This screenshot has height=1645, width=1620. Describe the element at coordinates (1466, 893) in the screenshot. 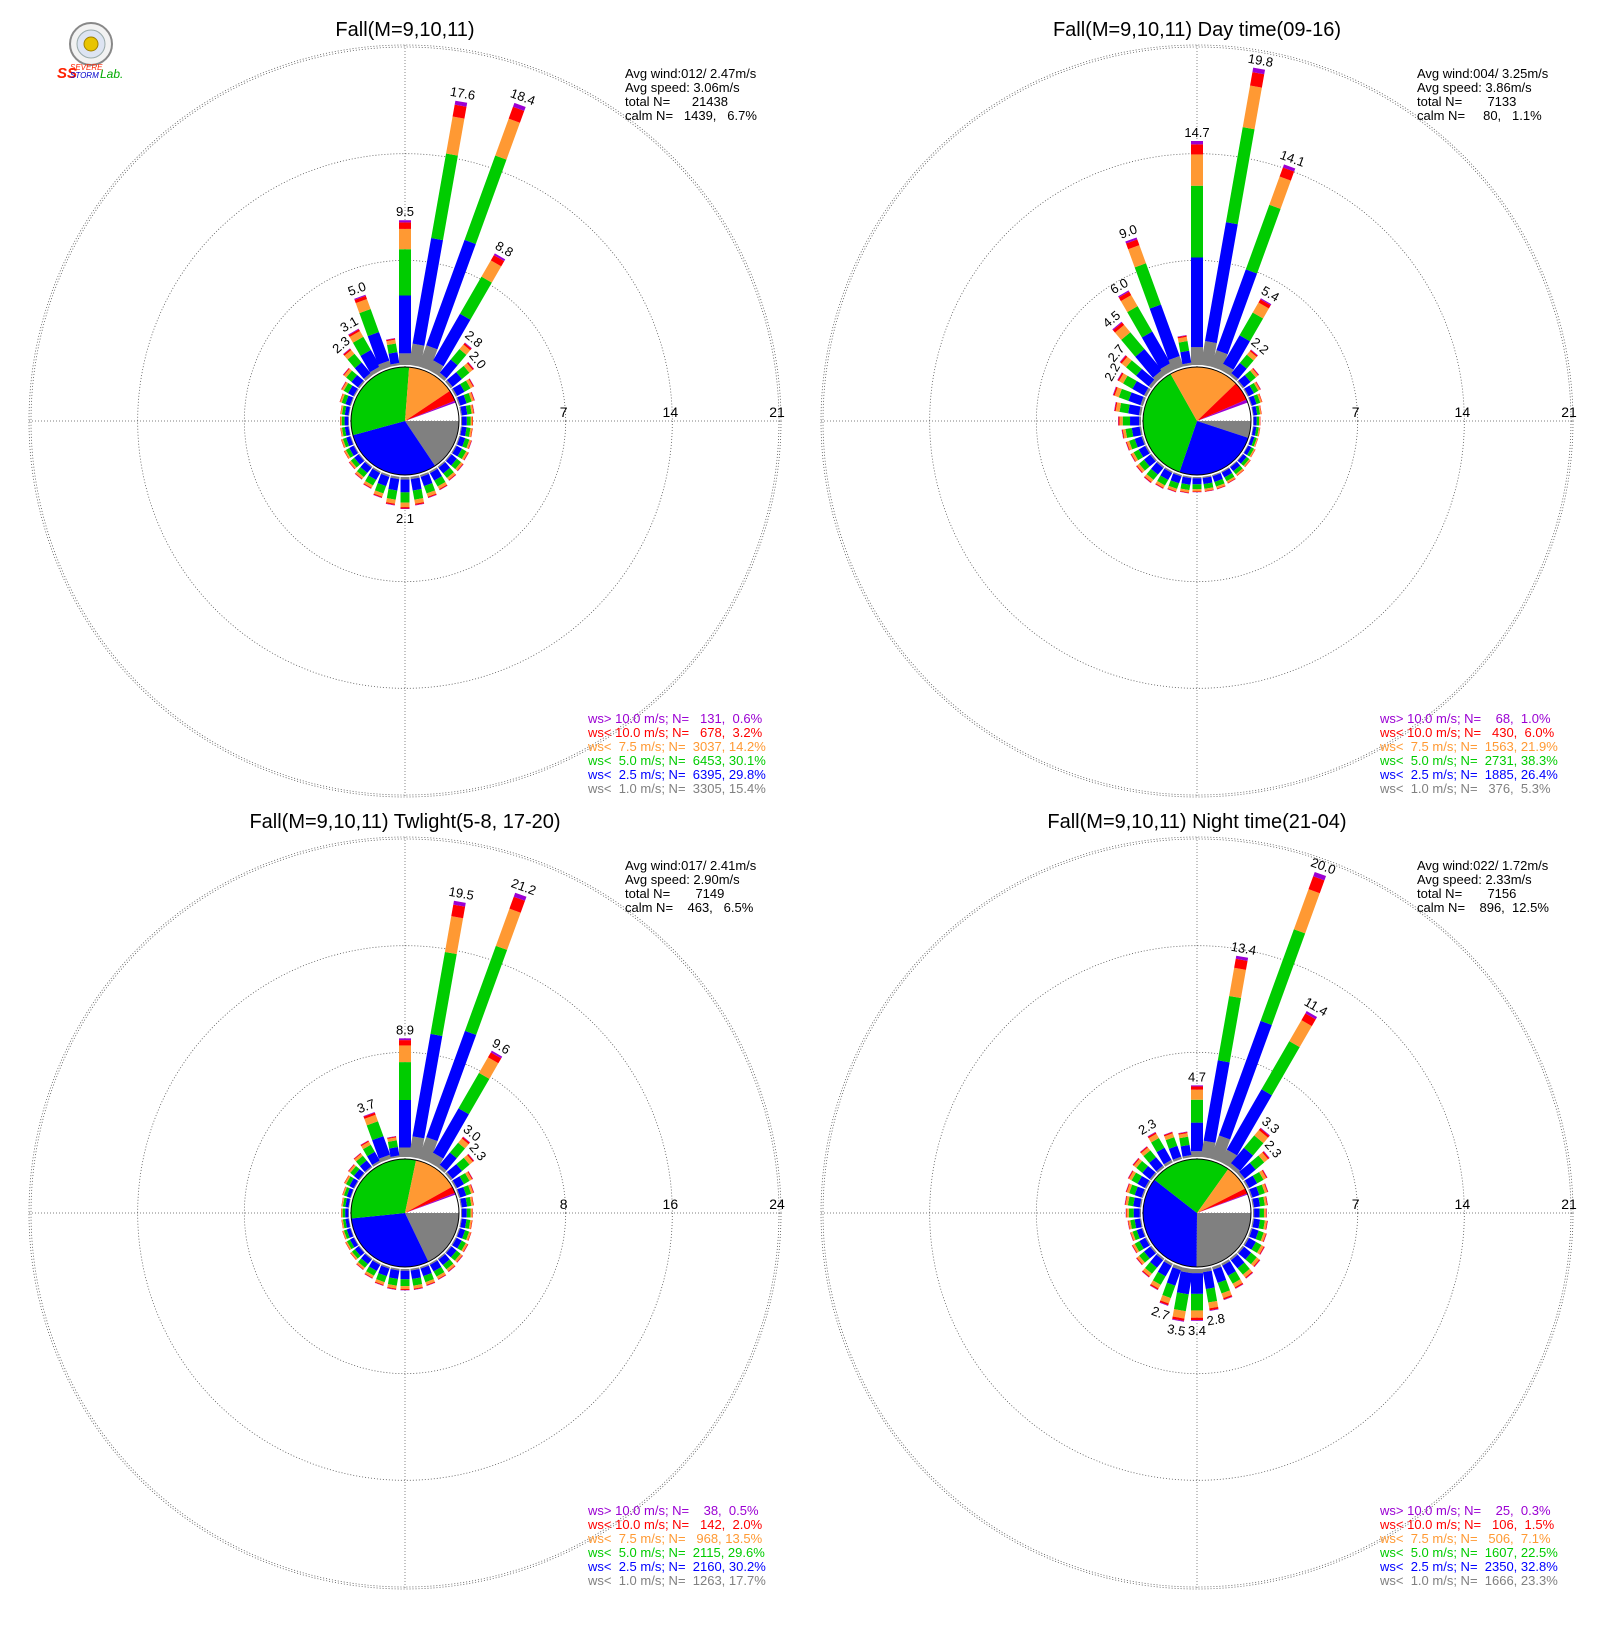

I see `stats-line: total N= 7156` at that location.